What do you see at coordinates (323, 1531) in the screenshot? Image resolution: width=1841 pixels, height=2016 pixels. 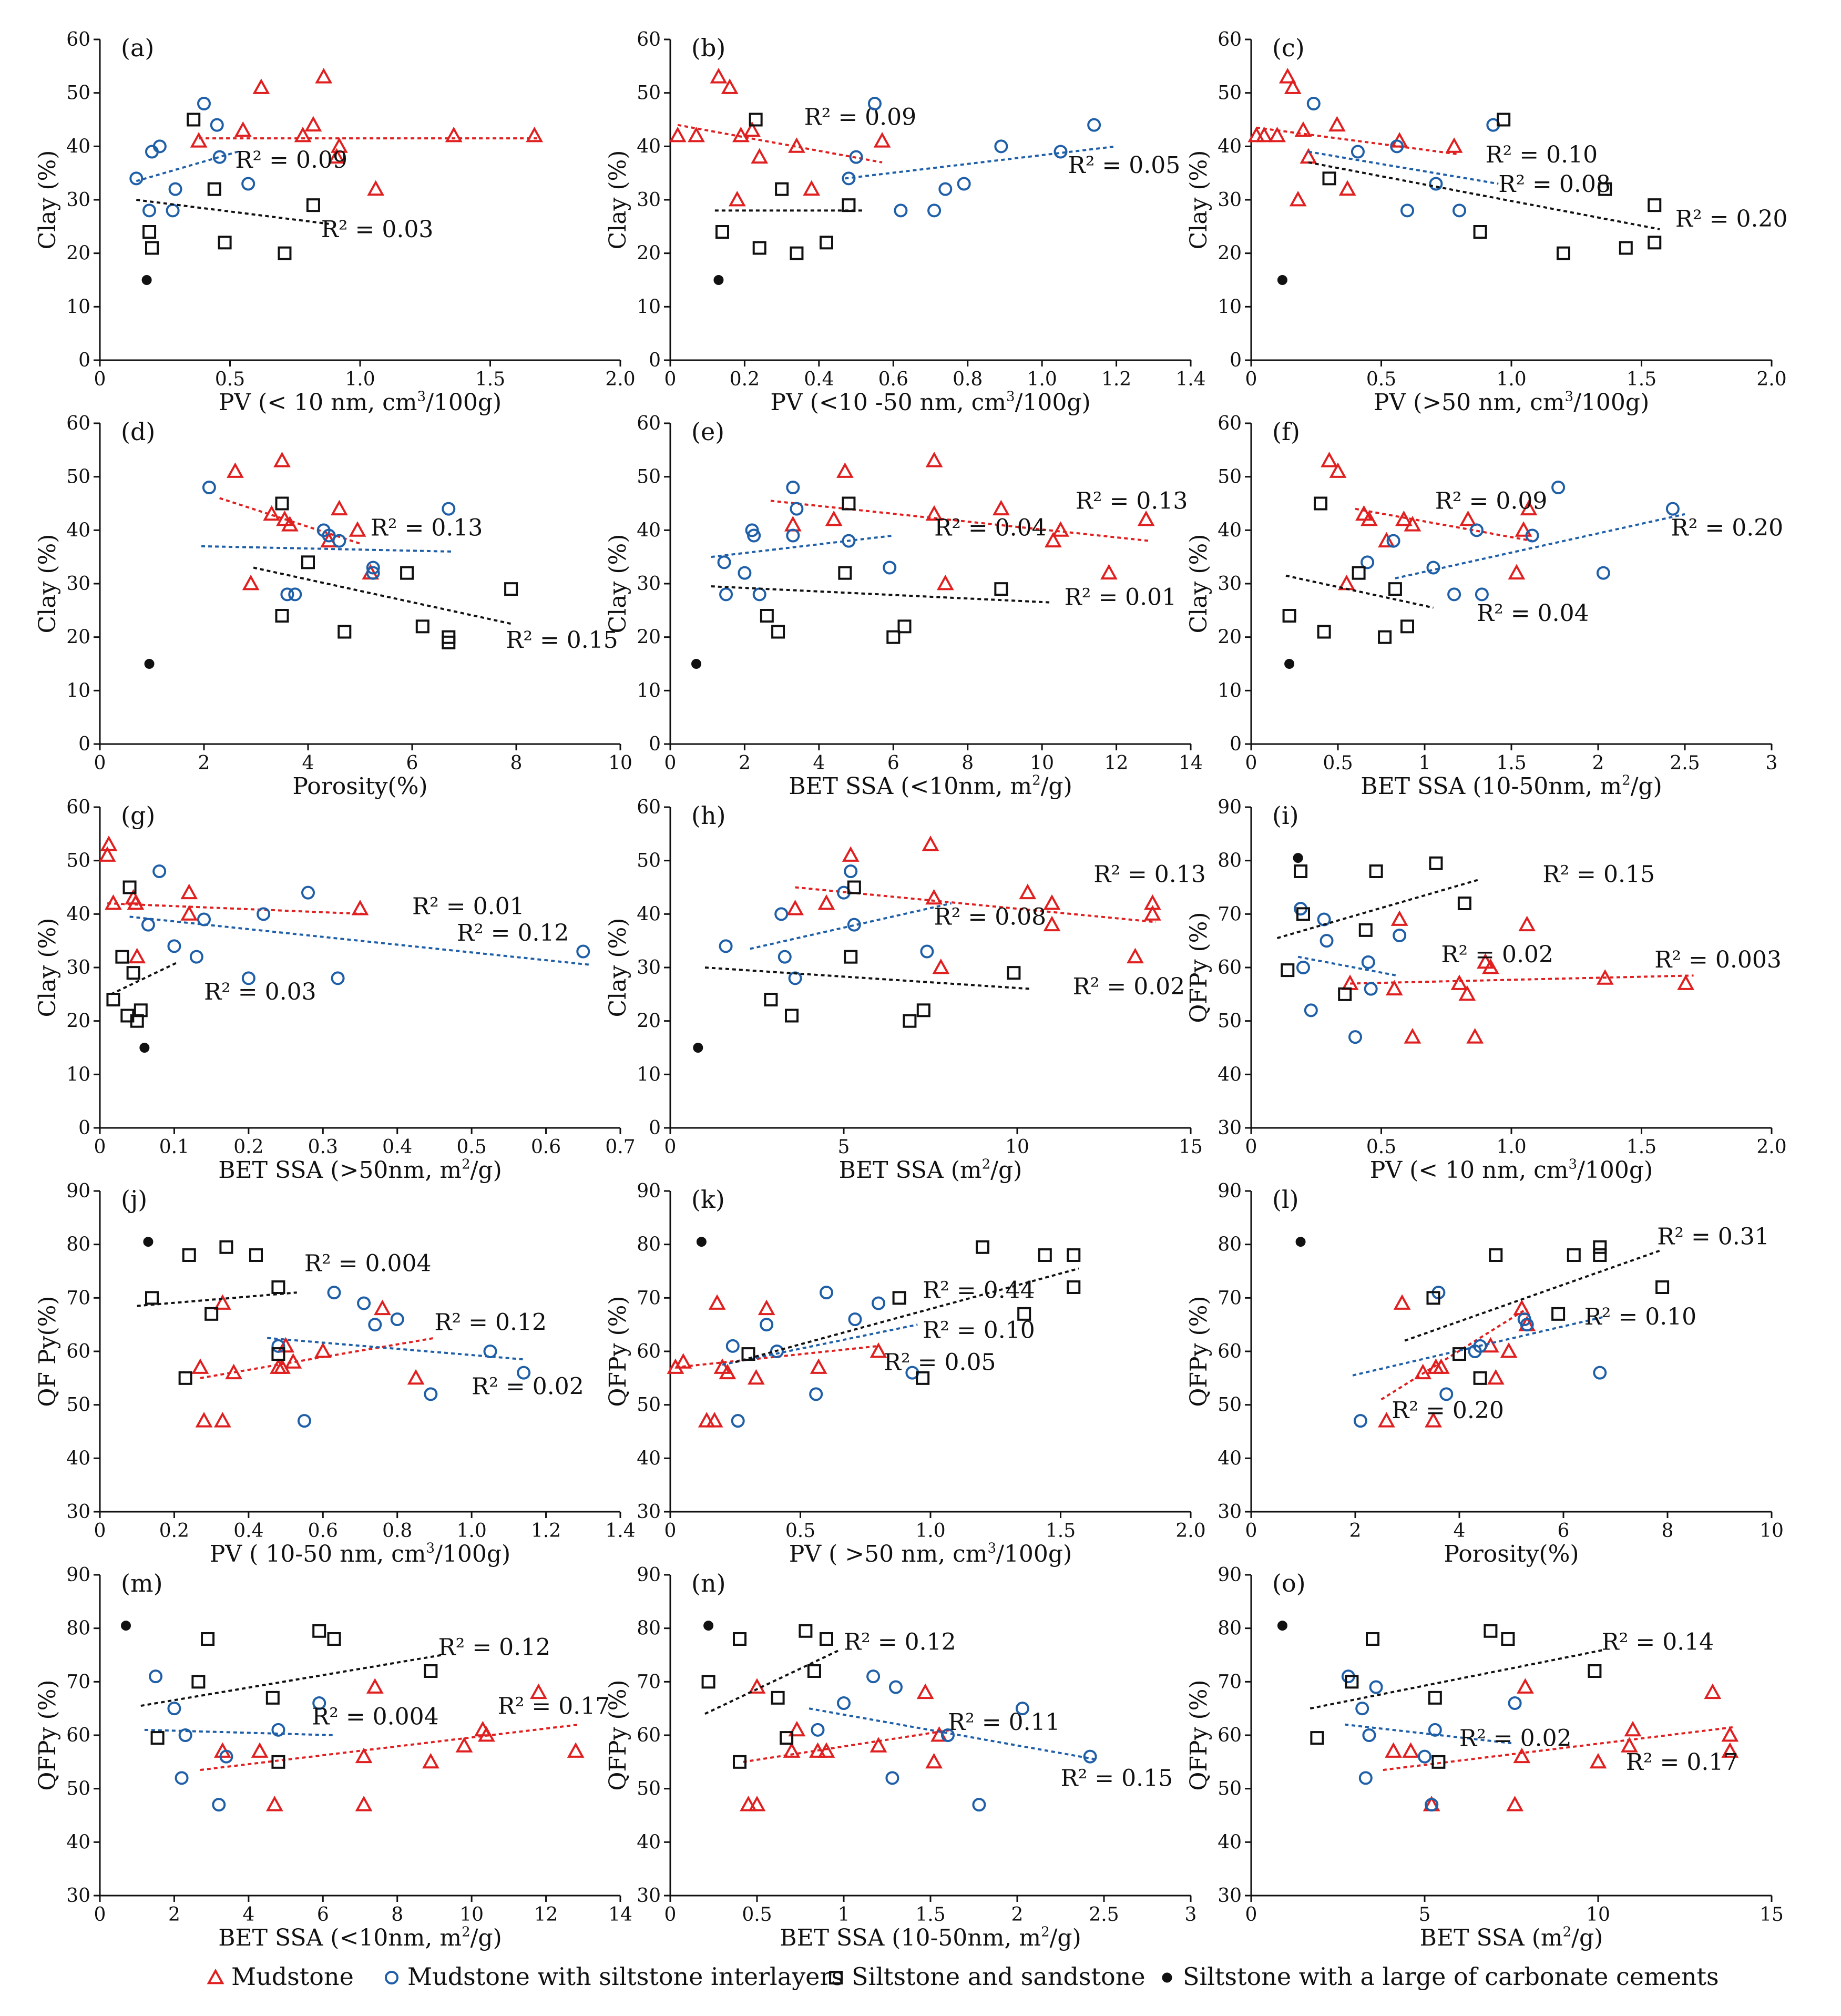 I see `x-tick-label: 0.6` at bounding box center [323, 1531].